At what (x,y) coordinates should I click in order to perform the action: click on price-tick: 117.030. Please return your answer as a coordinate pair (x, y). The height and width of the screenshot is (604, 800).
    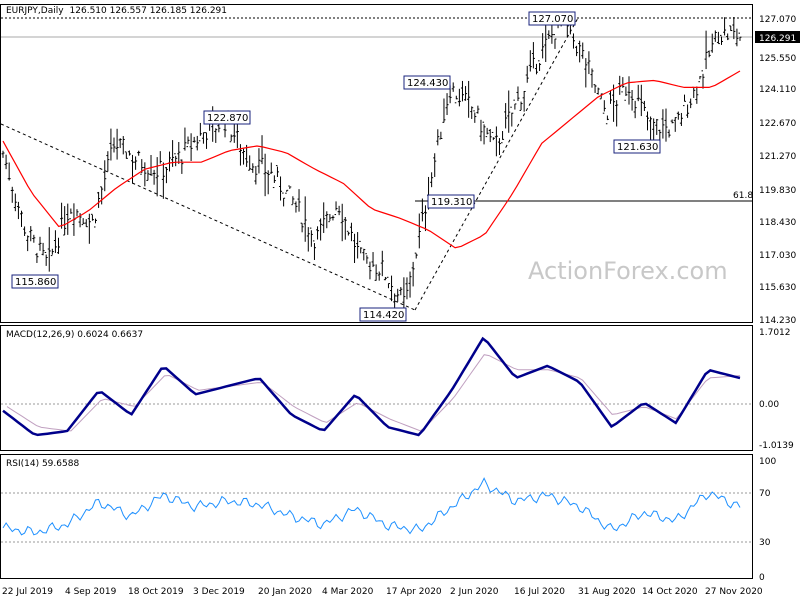
    Looking at the image, I should click on (777, 256).